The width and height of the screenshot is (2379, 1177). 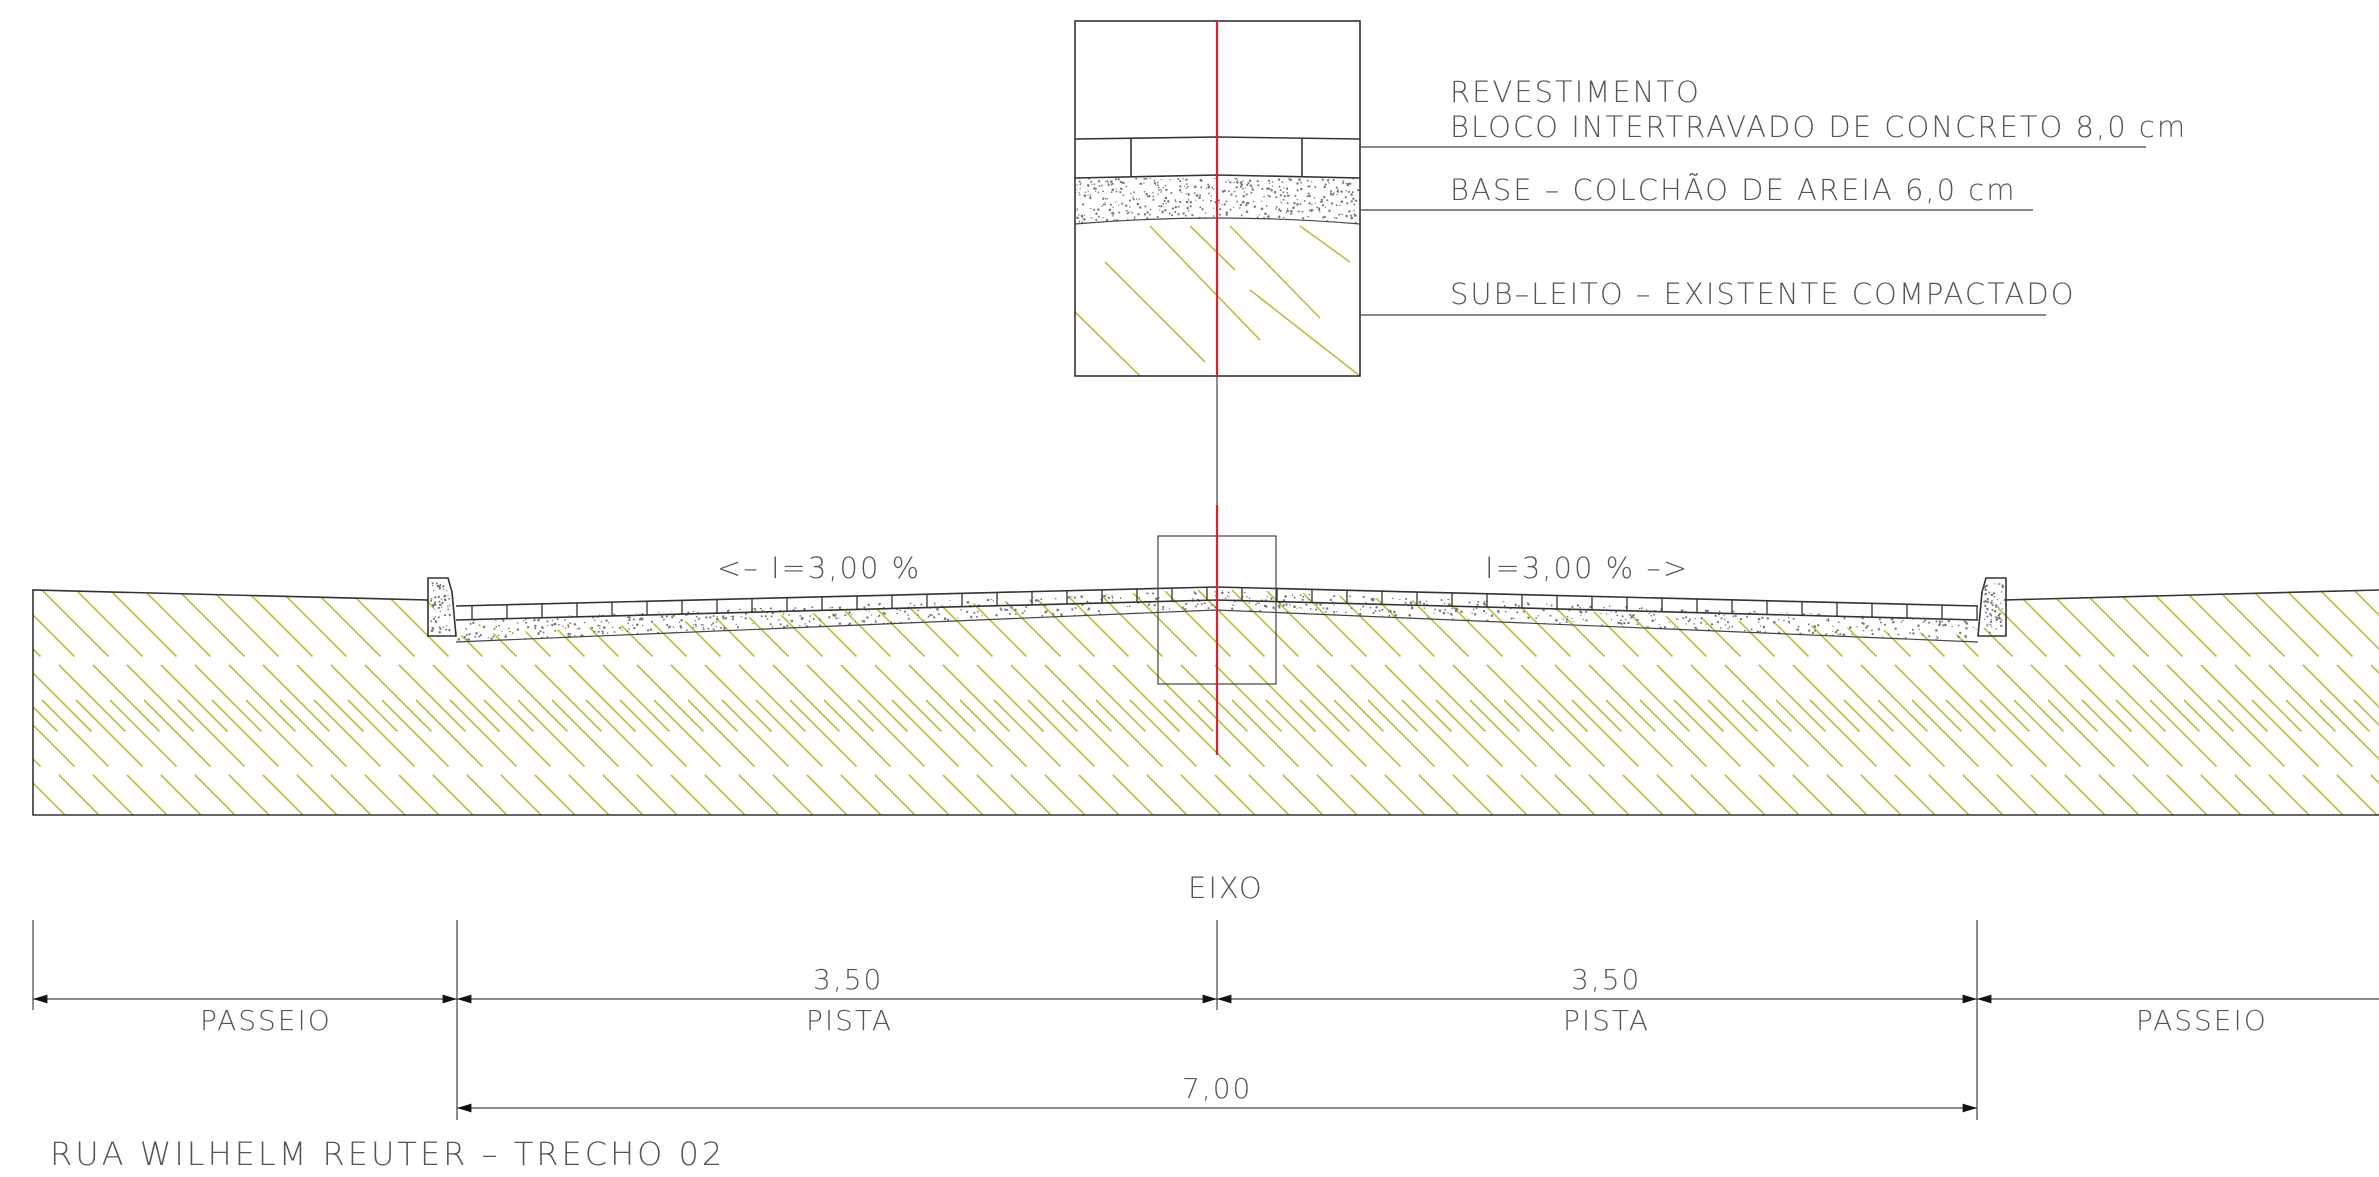 What do you see at coordinates (1992, 607) in the screenshot?
I see `right-curb` at bounding box center [1992, 607].